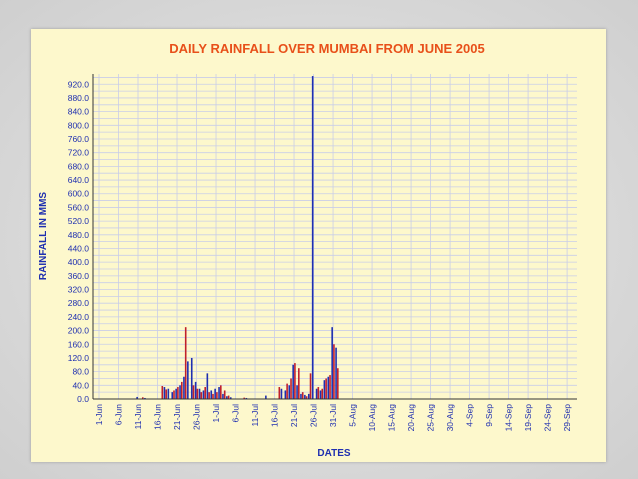  I want to click on bar-station-b-25-Jul, so click(310, 386).